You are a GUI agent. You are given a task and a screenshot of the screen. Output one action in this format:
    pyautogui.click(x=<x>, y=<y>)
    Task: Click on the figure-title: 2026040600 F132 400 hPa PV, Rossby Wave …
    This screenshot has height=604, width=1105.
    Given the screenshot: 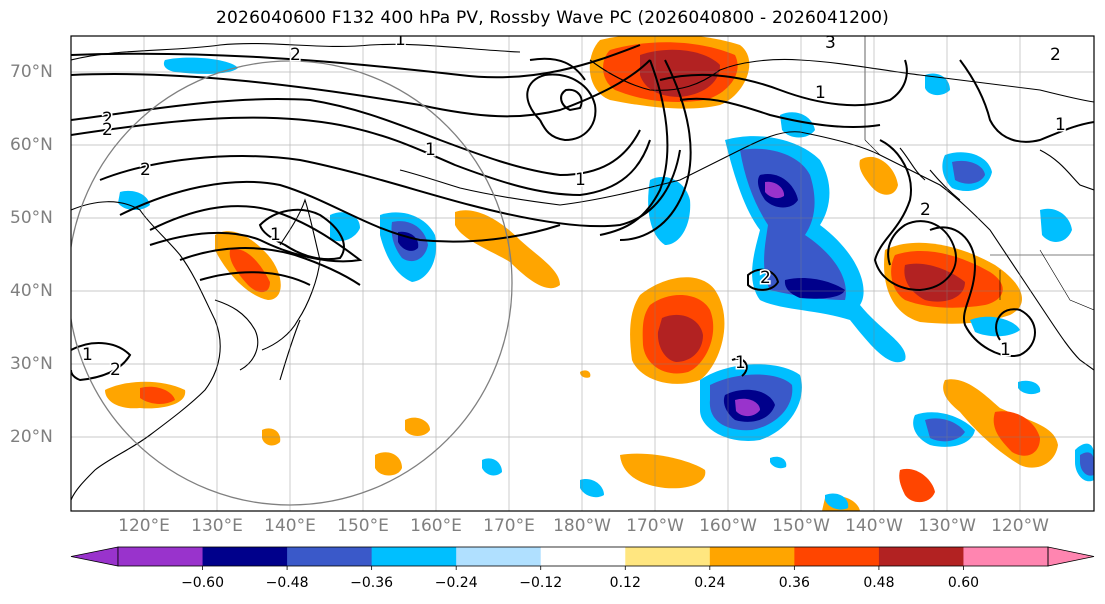 What is the action you would take?
    pyautogui.click(x=552, y=18)
    